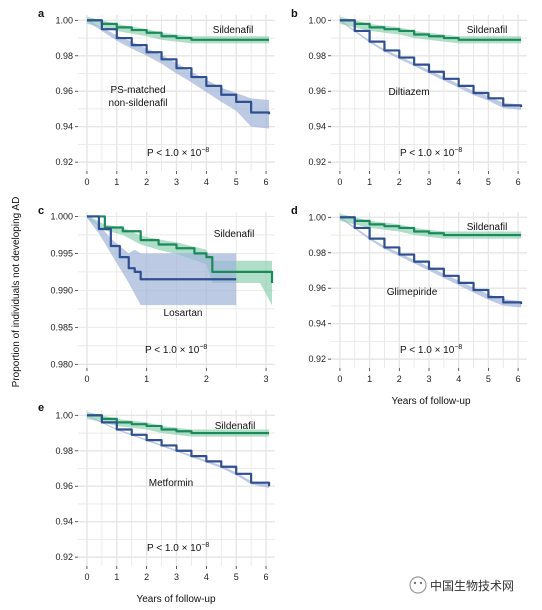 The height and width of the screenshot is (610, 542). I want to click on panel-b-y-tick-label: 0.94, so click(317, 127).